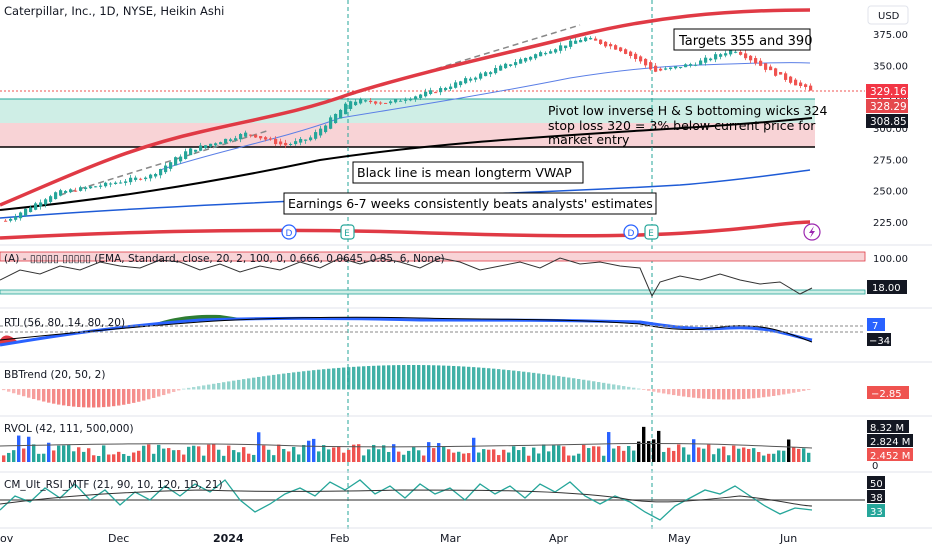 Image resolution: width=932 pixels, height=550 pixels. I want to click on cmrsi-tag1-bg, so click(876, 482).